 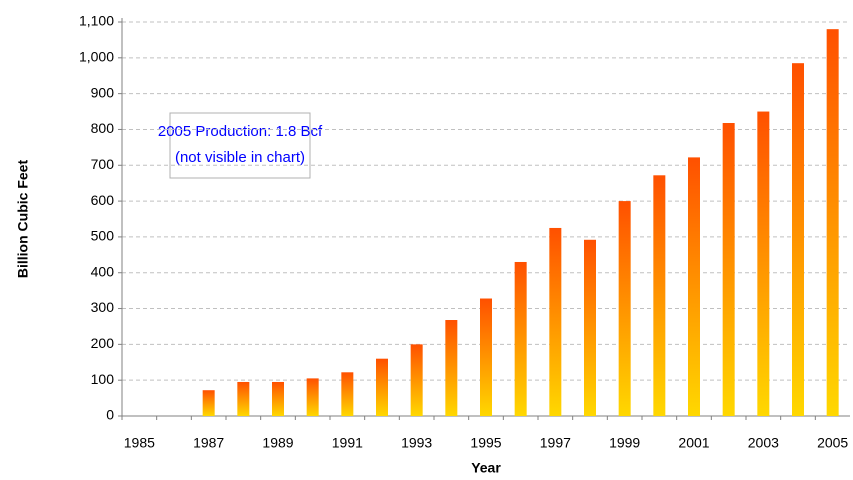 What do you see at coordinates (103, 379) in the screenshot?
I see `y-tick-label: 100` at bounding box center [103, 379].